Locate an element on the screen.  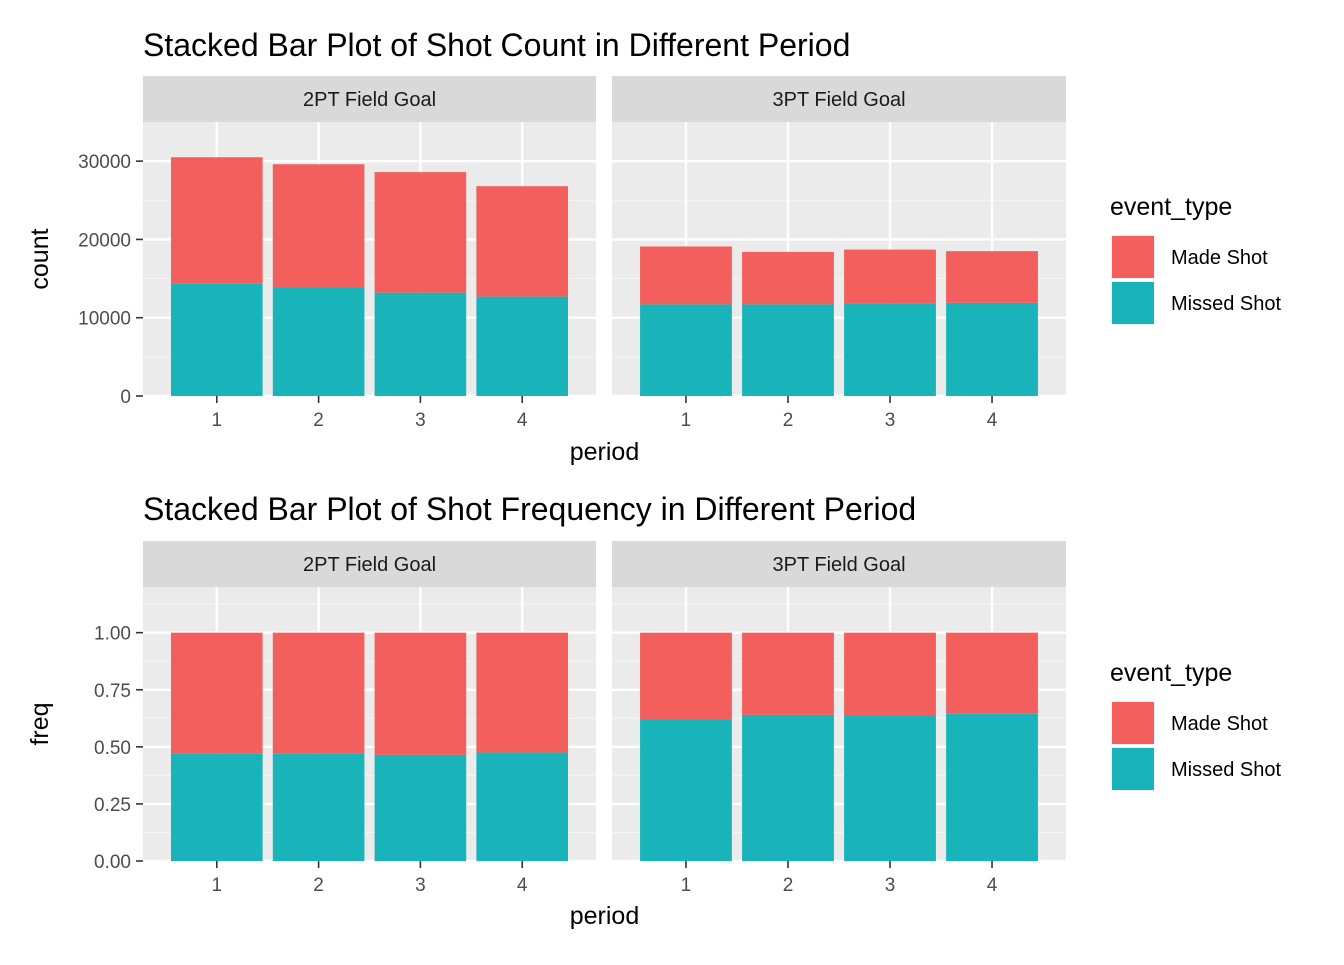
y-tick-label: 30000 is located at coordinates (104, 162).